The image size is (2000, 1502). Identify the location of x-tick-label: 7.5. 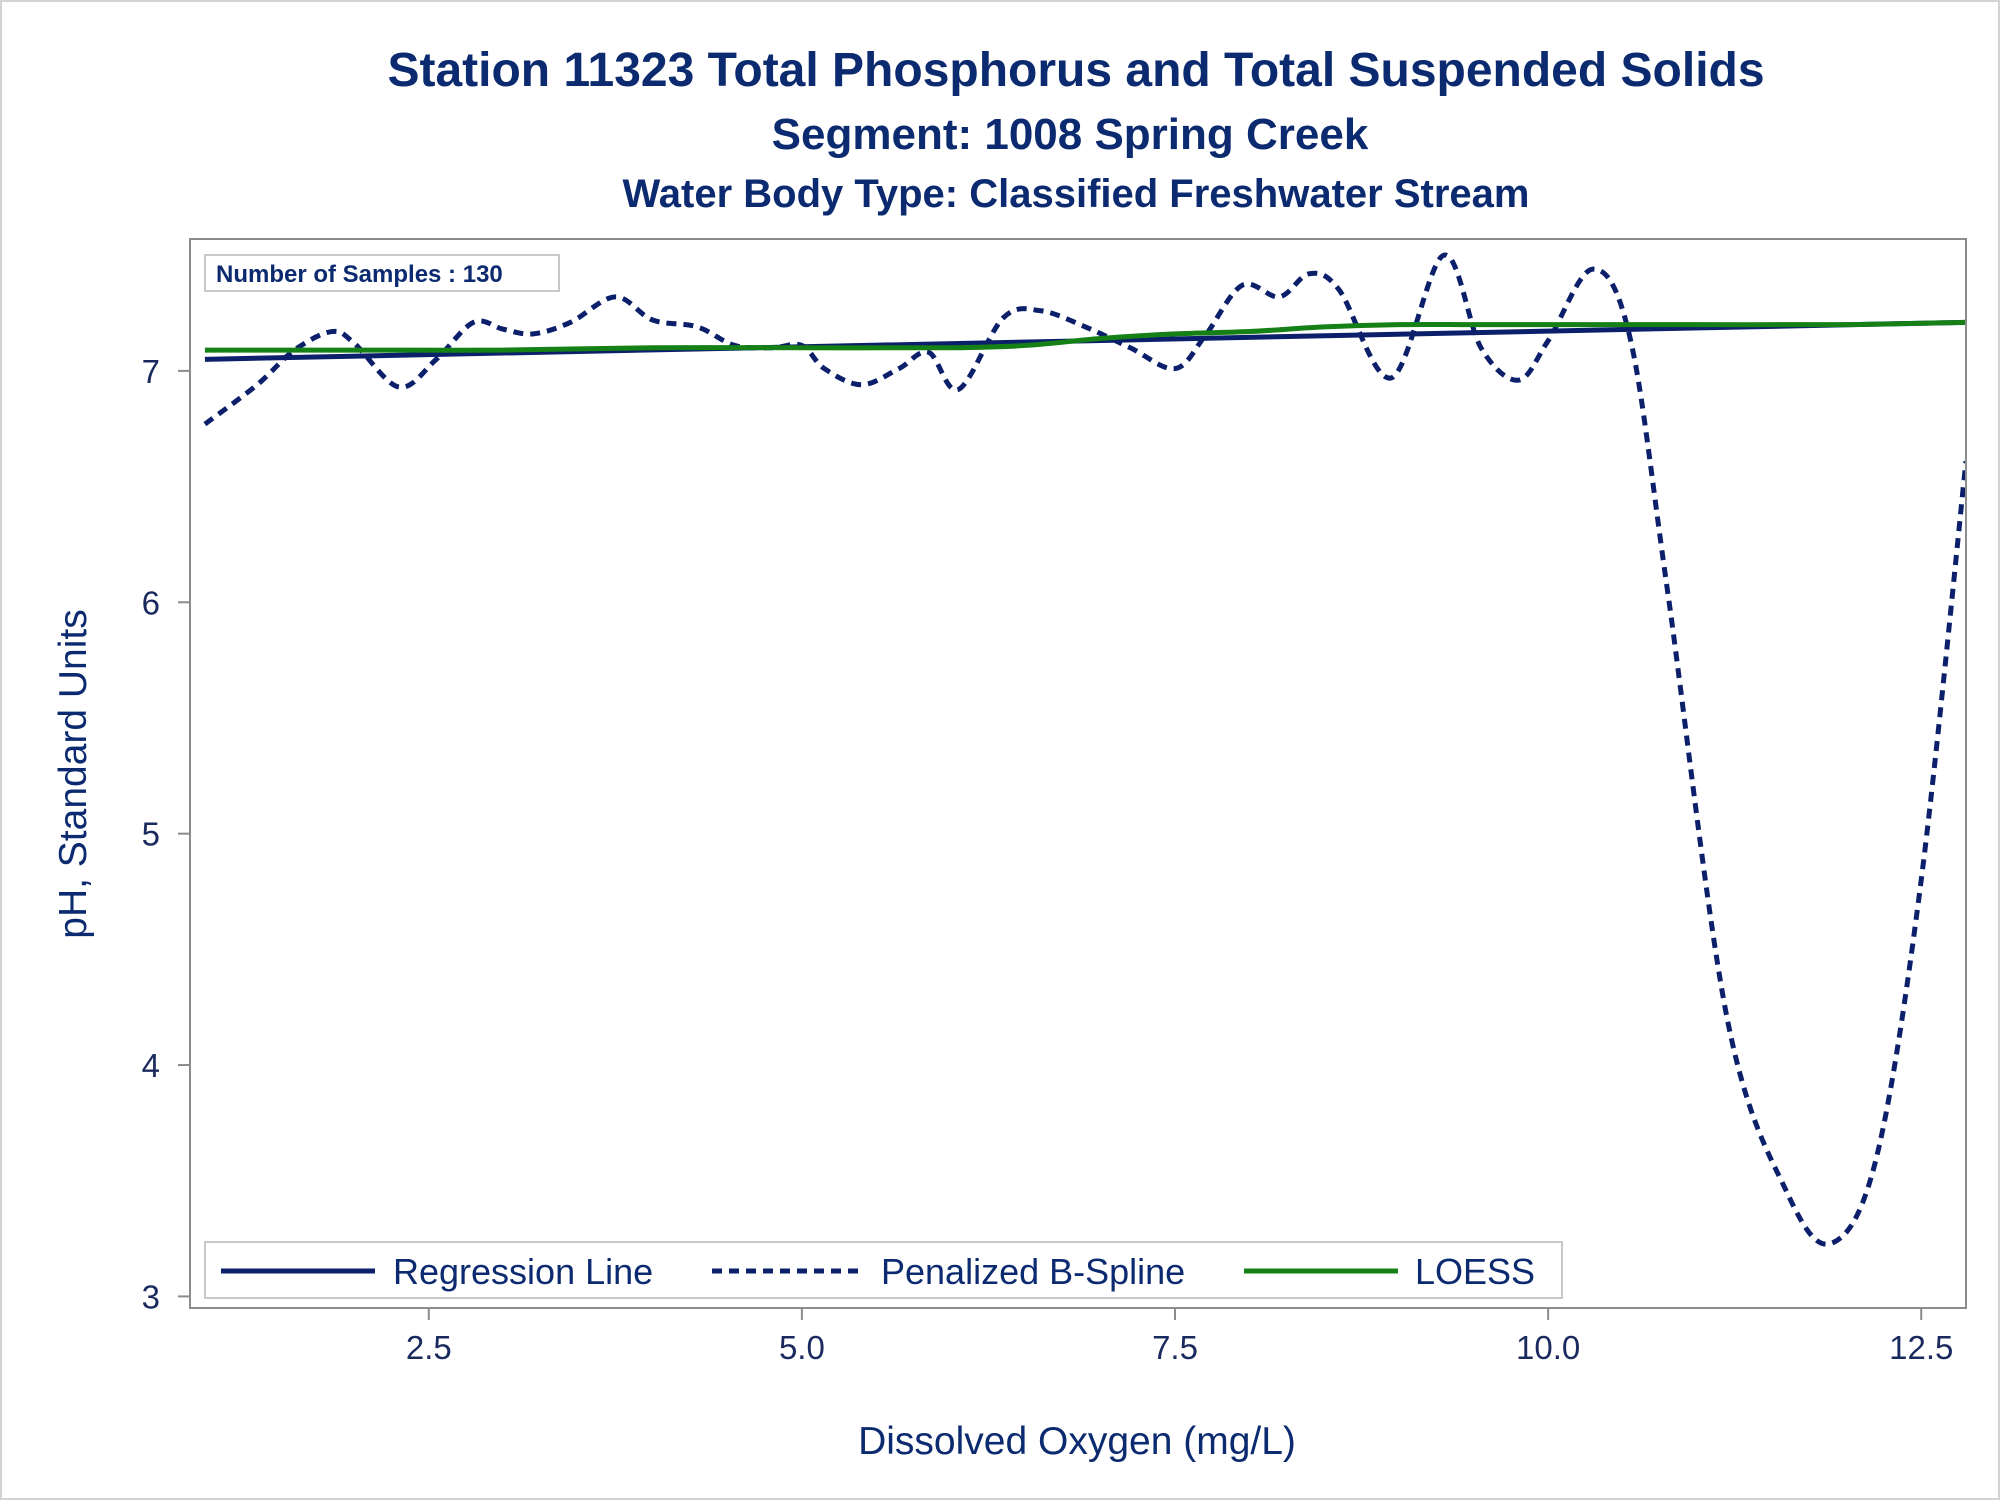
(1175, 1347).